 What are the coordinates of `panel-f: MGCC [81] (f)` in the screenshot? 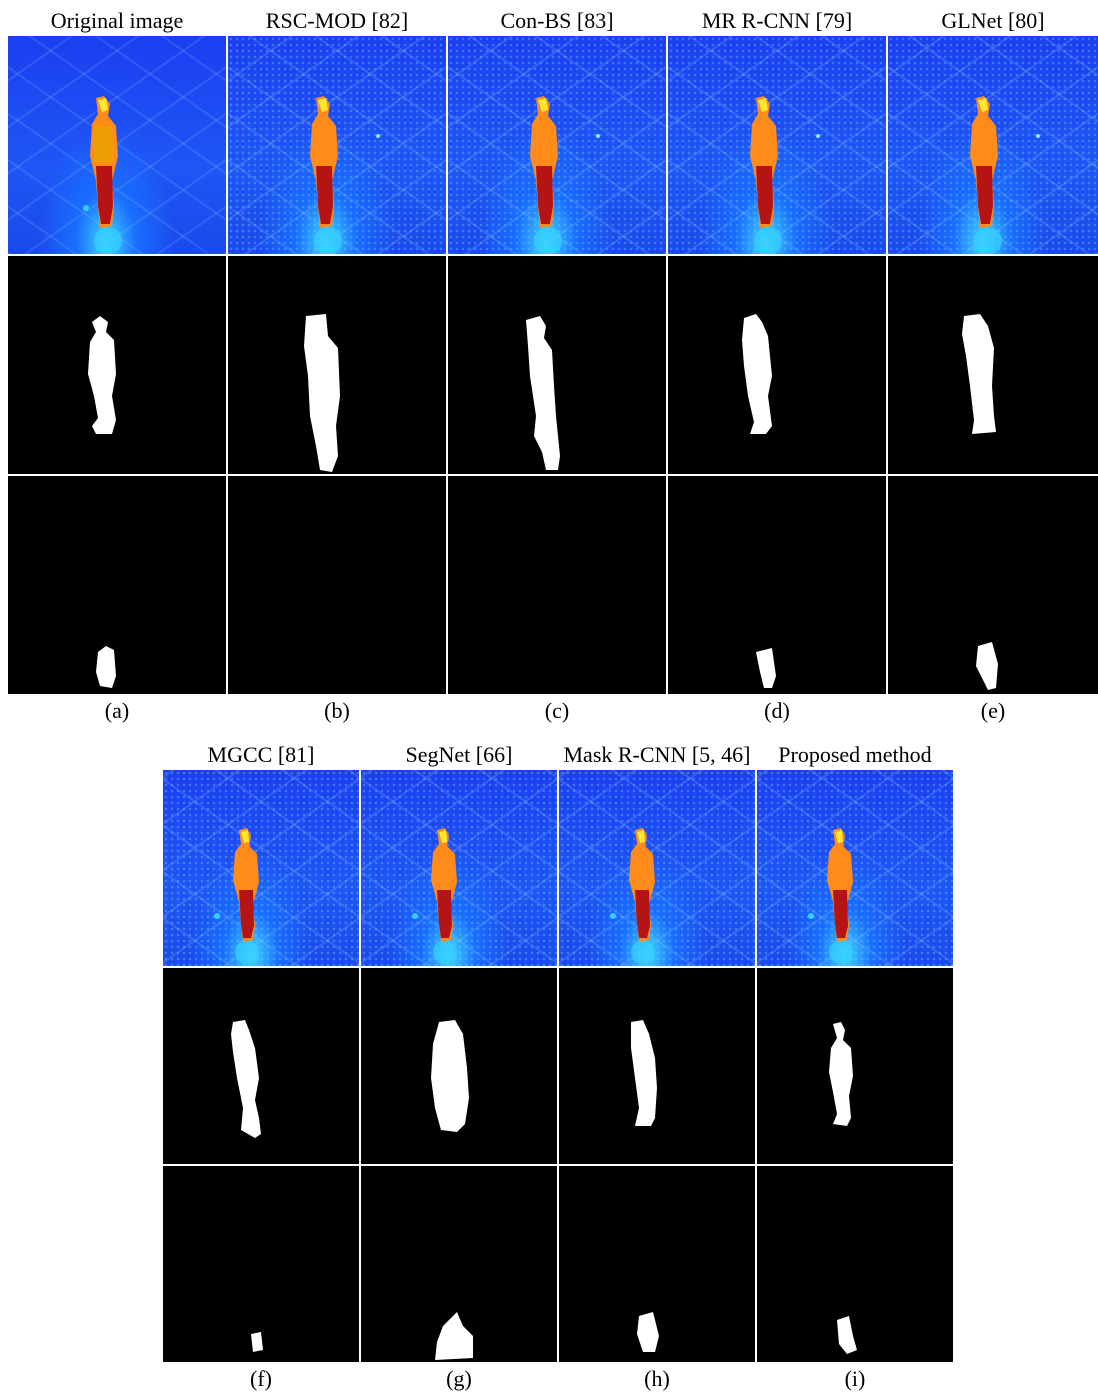 It's located at (261, 1067).